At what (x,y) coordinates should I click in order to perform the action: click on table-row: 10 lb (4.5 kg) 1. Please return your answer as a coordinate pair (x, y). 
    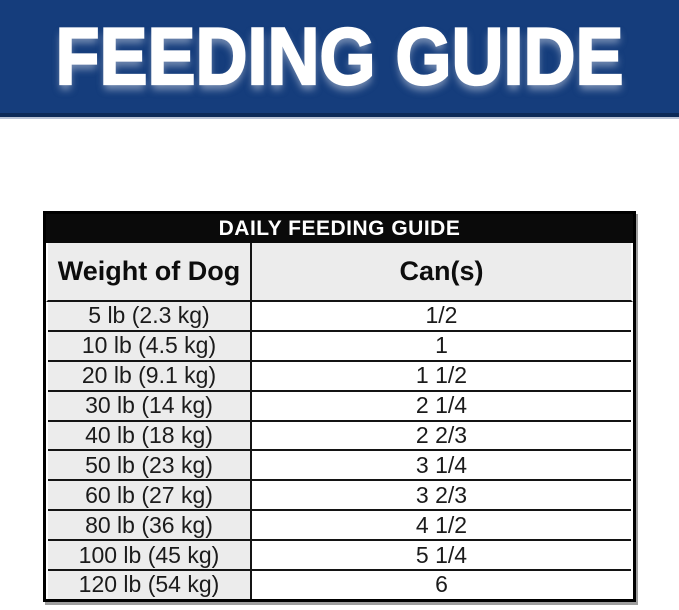
    Looking at the image, I should click on (339, 344).